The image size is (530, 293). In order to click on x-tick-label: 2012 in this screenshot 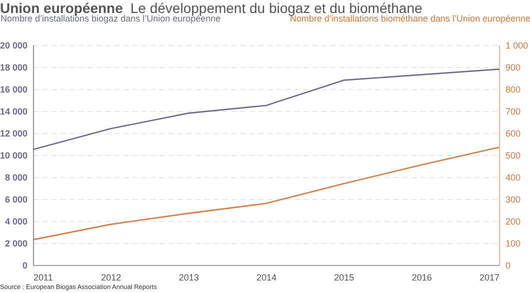, I will do `click(111, 277)`.